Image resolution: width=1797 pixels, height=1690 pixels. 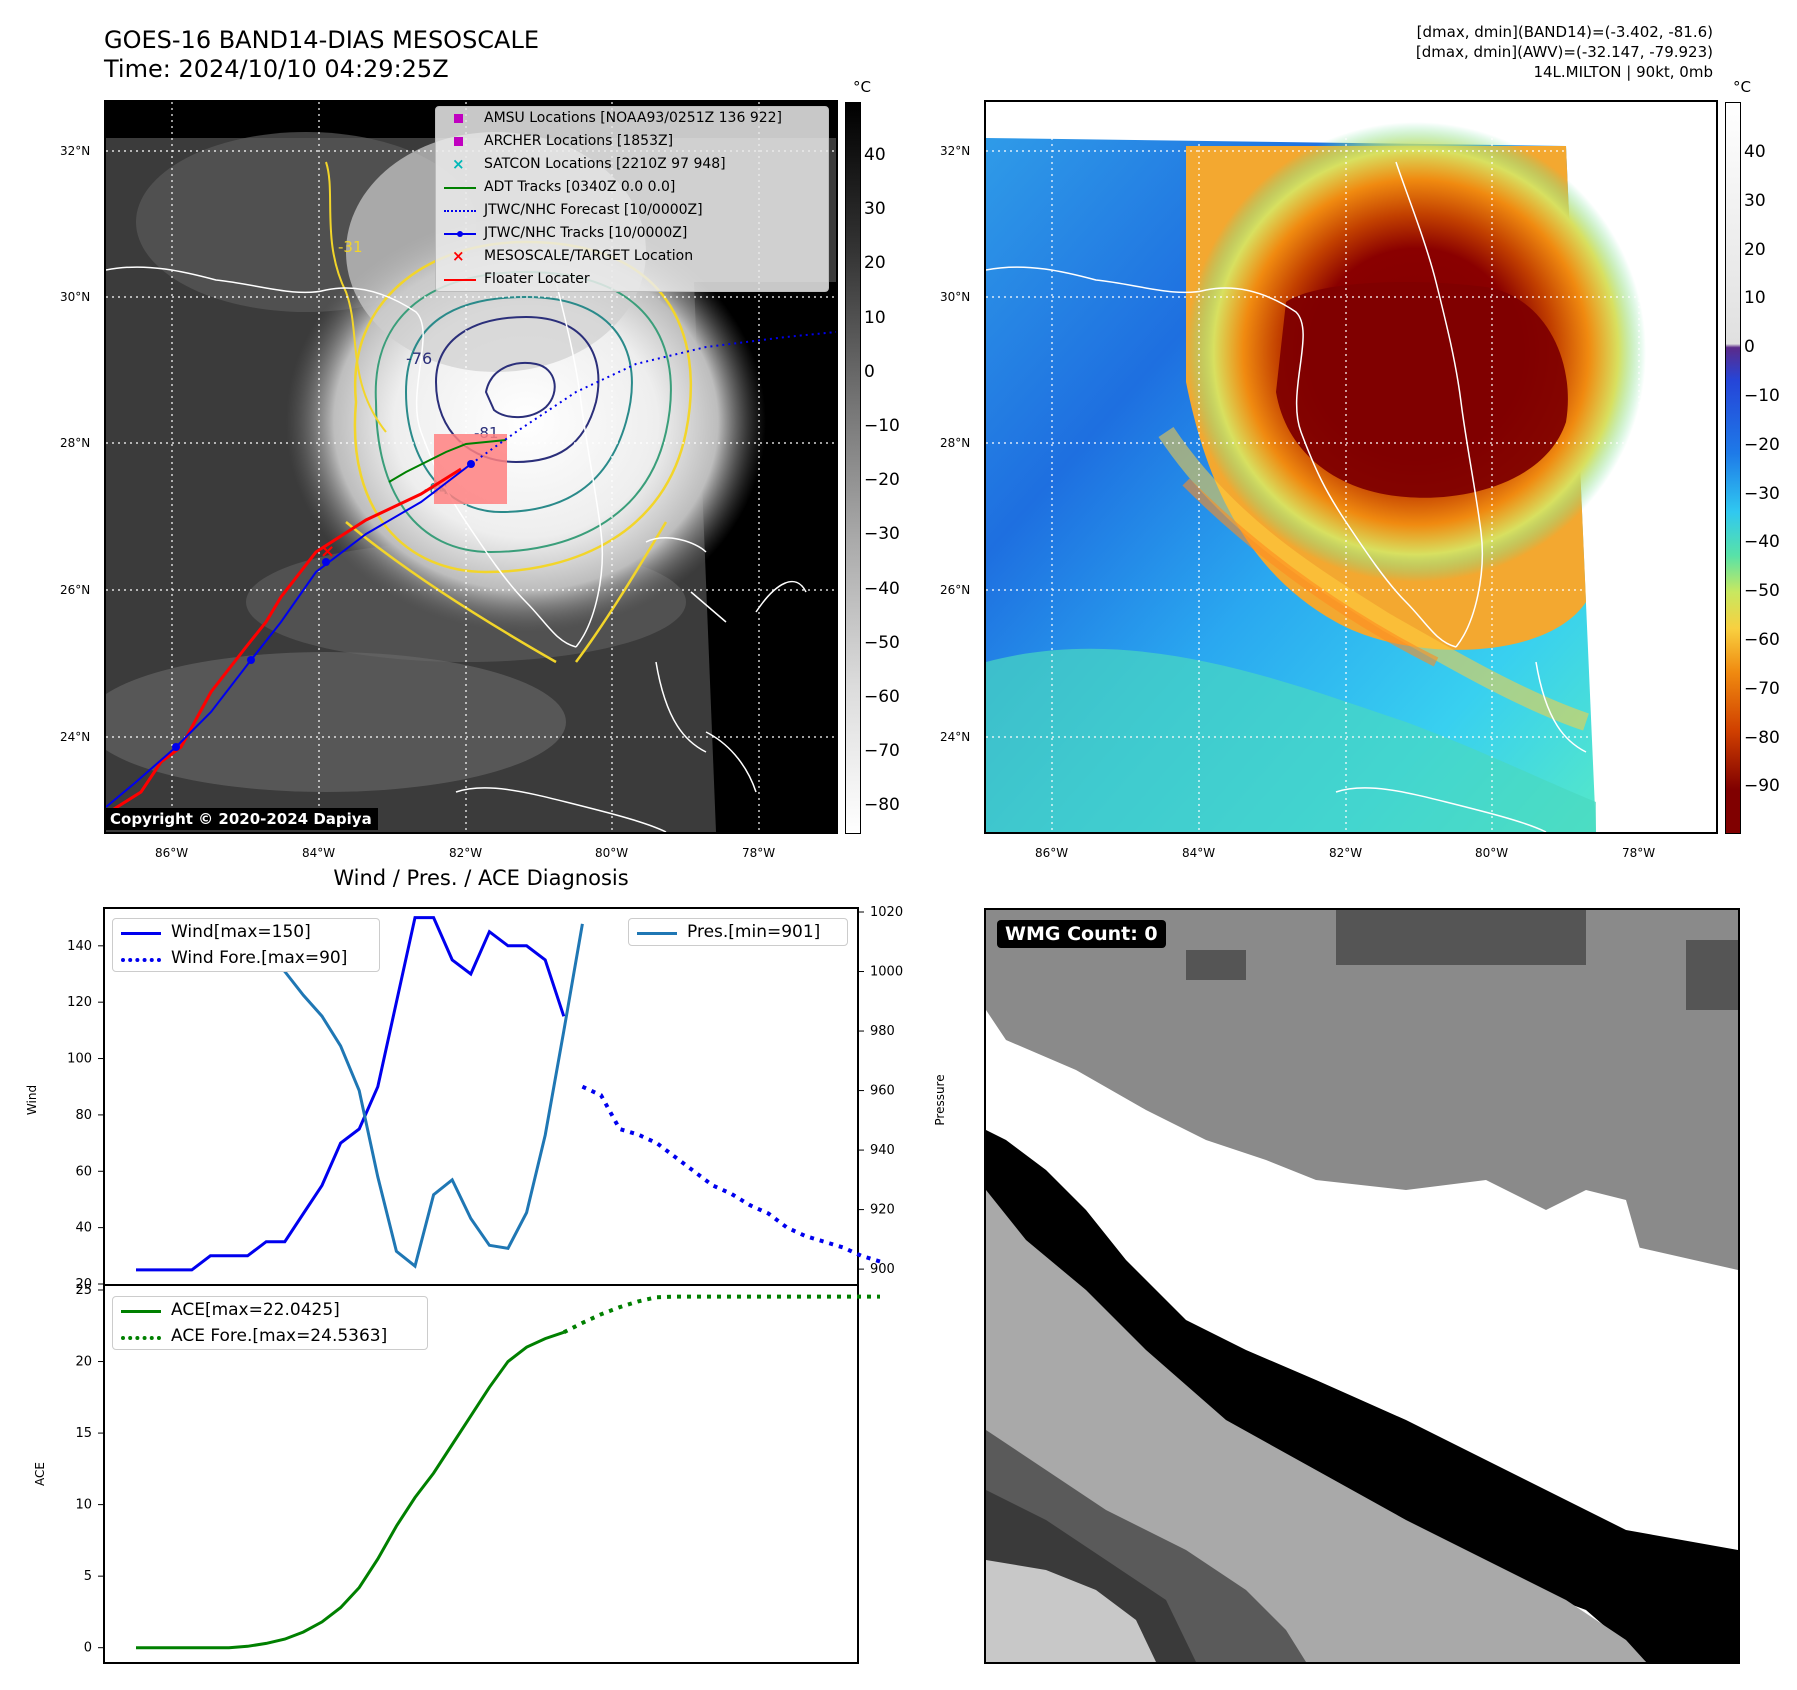 I want to click on wmg-black-band, so click(x=1362, y=1396).